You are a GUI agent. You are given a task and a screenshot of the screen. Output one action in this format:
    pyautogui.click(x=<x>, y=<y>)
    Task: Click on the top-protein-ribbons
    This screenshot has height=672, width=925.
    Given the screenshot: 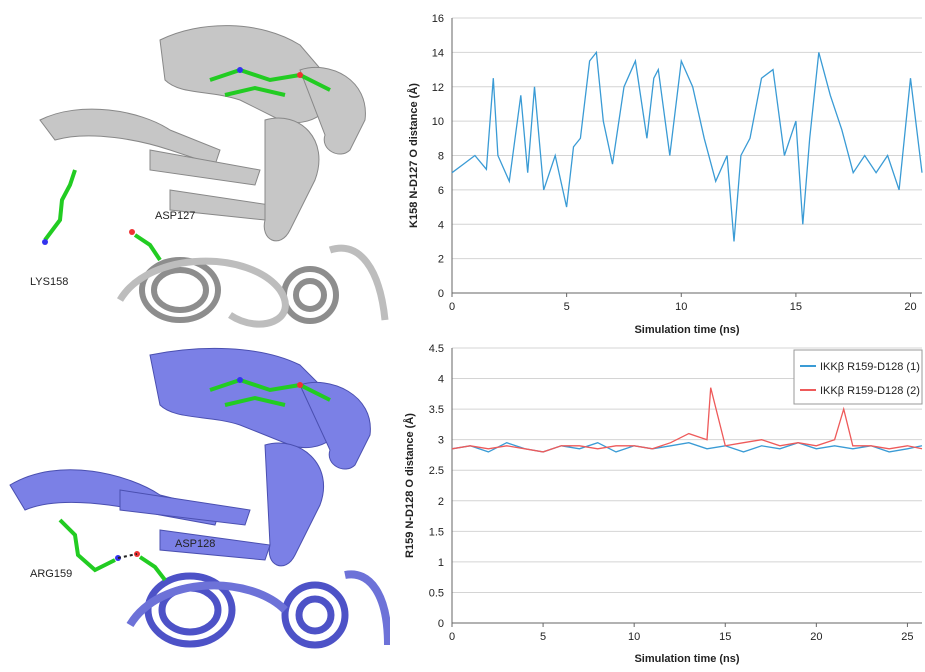 What is the action you would take?
    pyautogui.click(x=202, y=133)
    